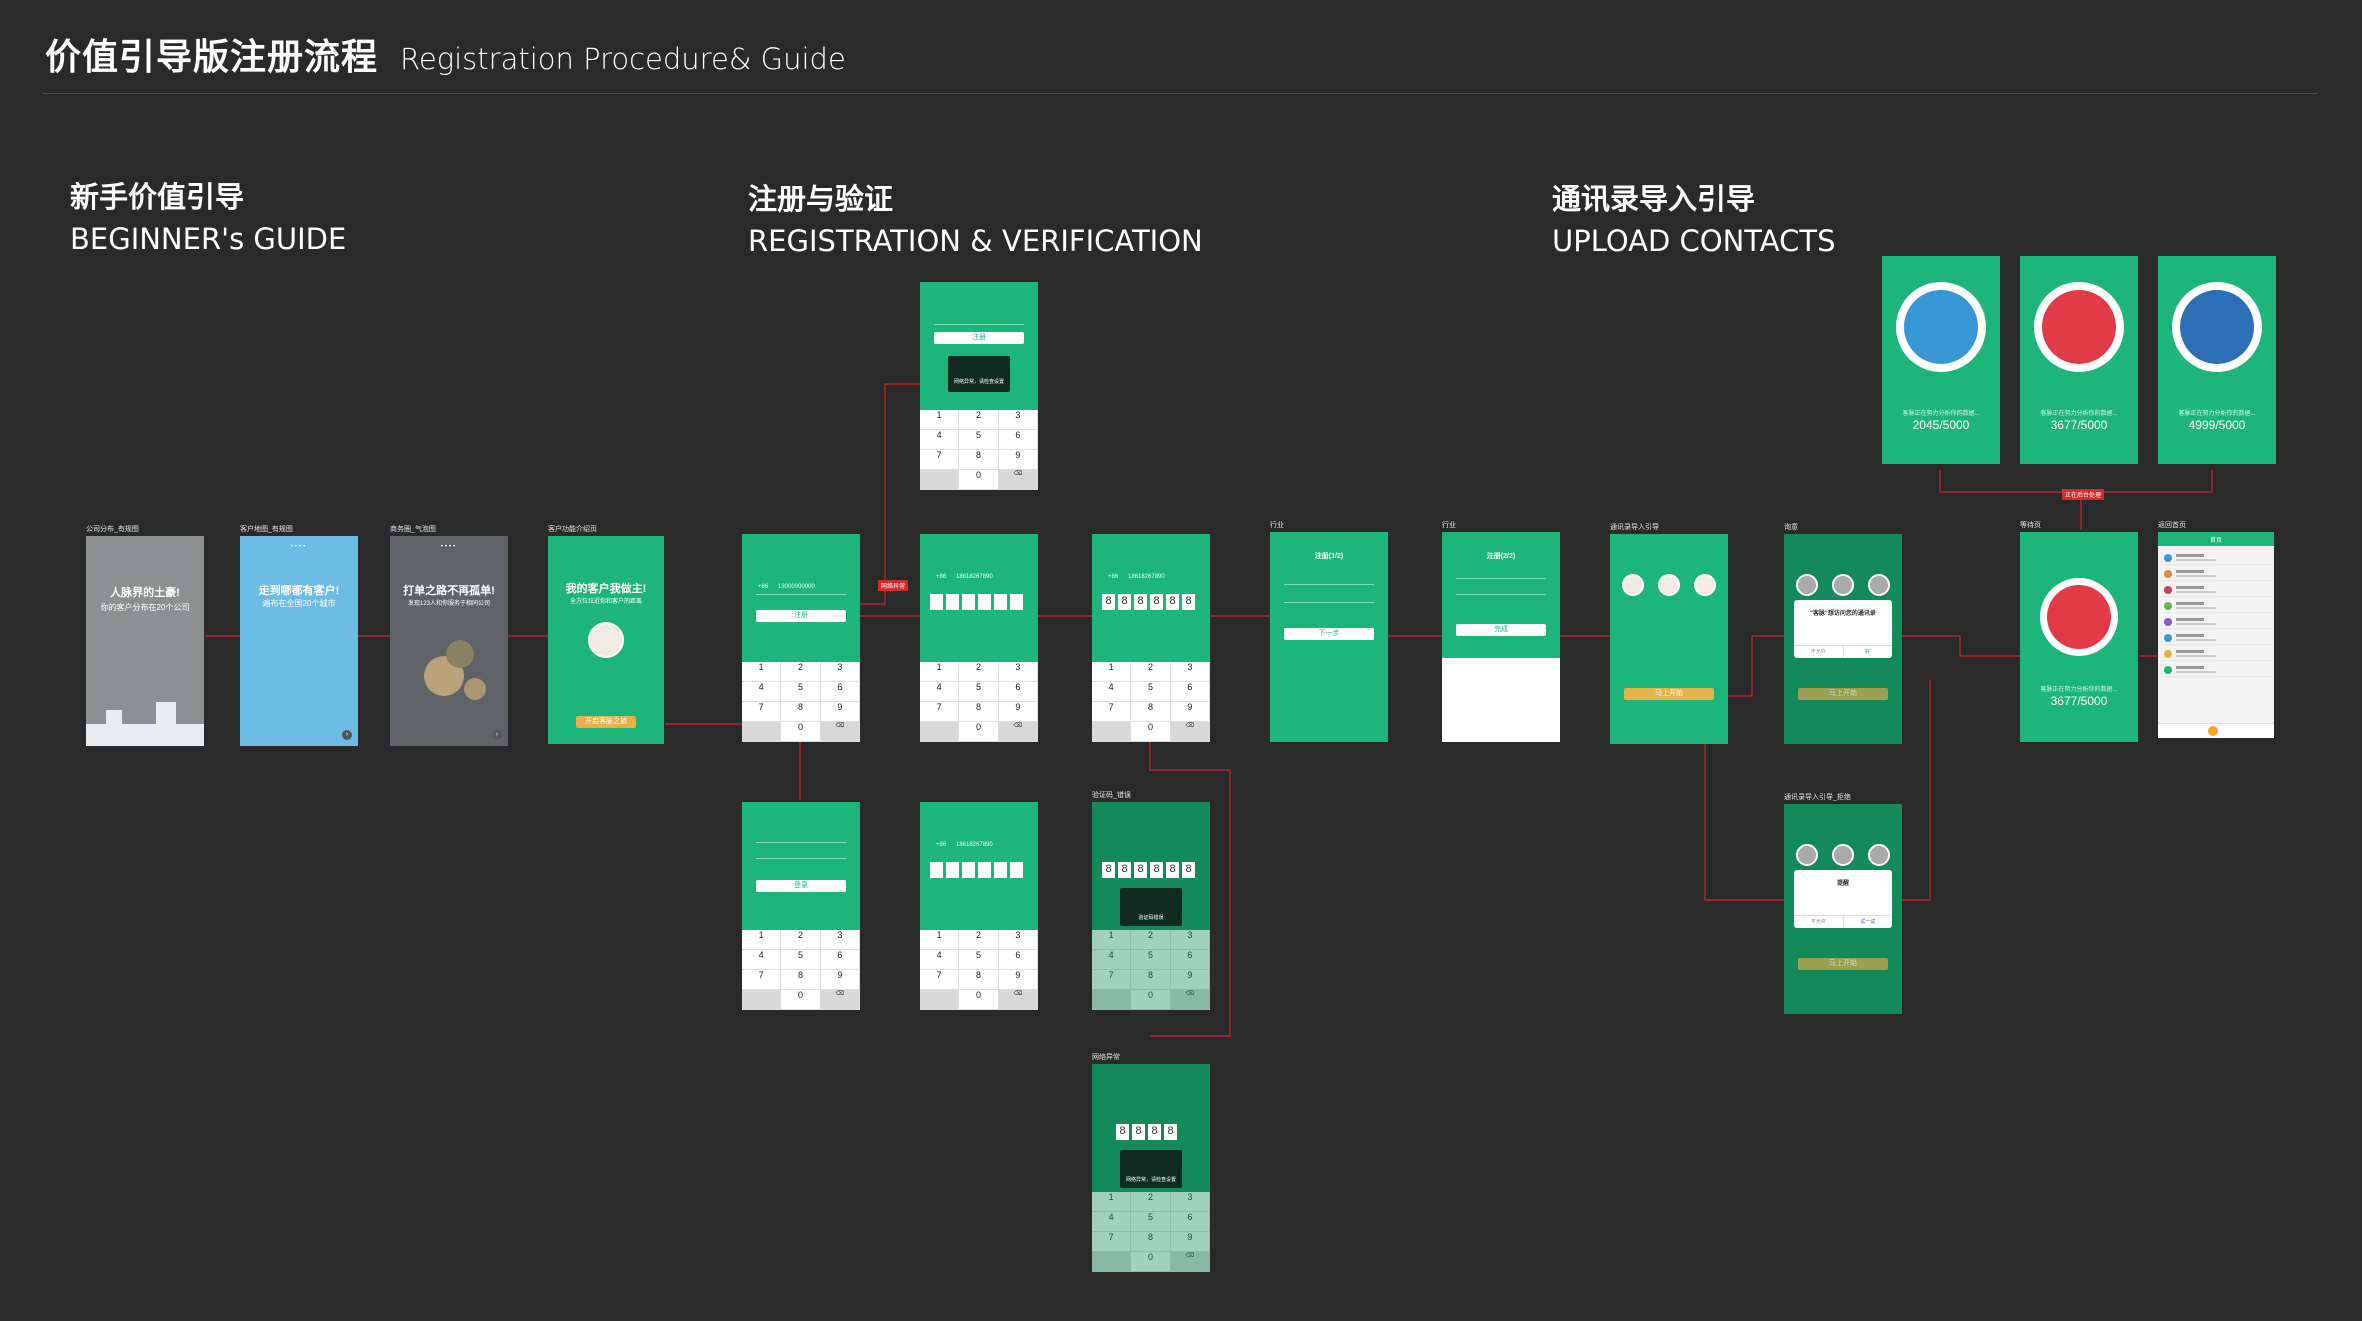 Image resolution: width=2362 pixels, height=1321 pixels. I want to click on allow-button: 好, so click(1867, 652).